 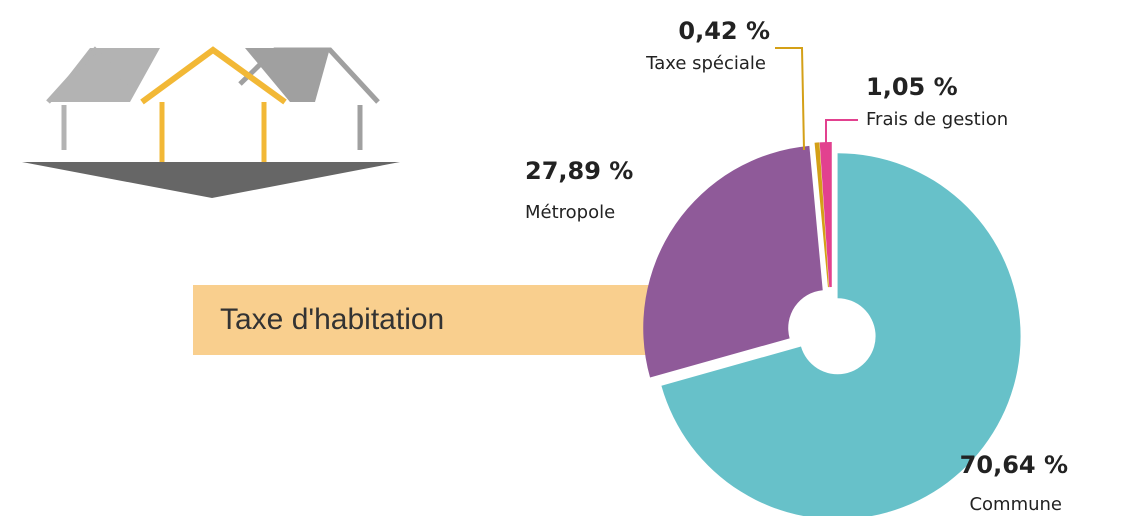 I want to click on category-label: Métropole, so click(x=570, y=212).